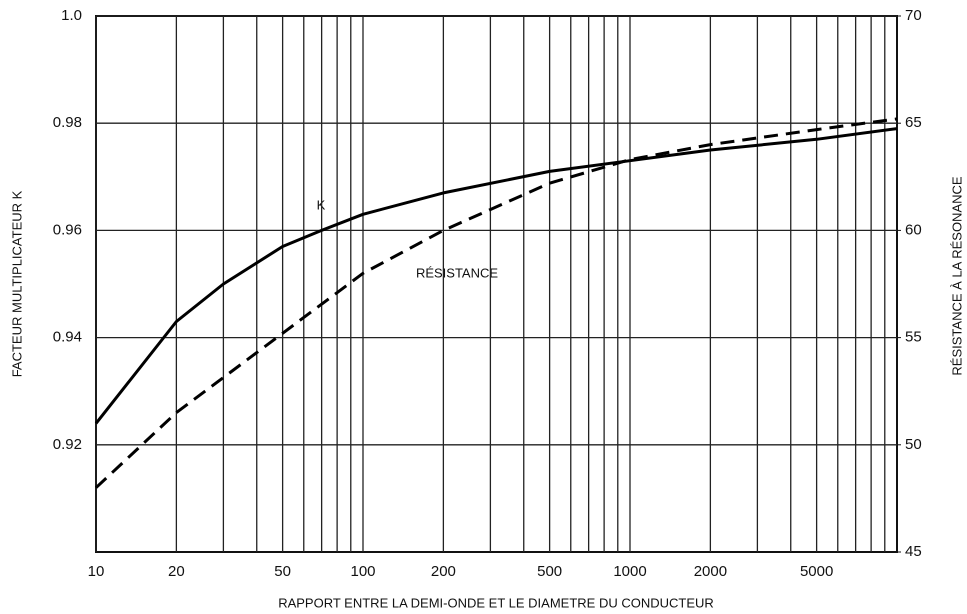 The width and height of the screenshot is (967, 614). I want to click on x-tick-label: 1000, so click(629, 571).